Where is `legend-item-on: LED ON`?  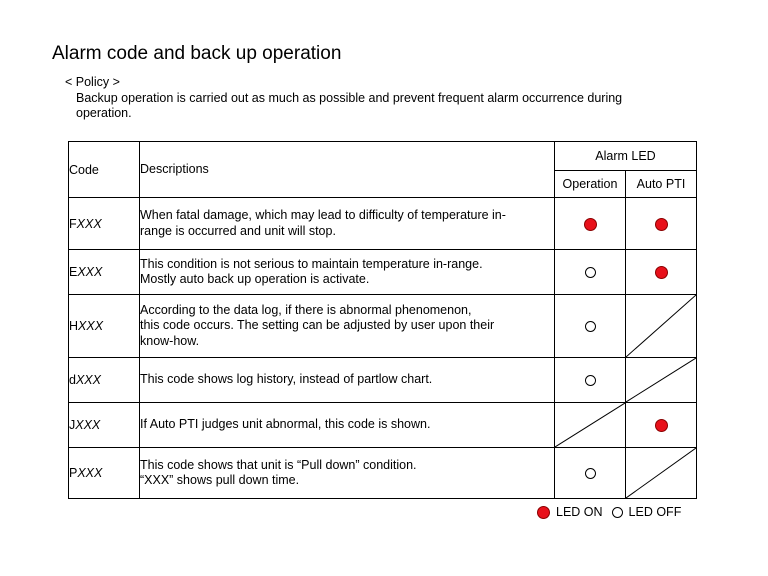 legend-item-on: LED ON is located at coordinates (570, 512).